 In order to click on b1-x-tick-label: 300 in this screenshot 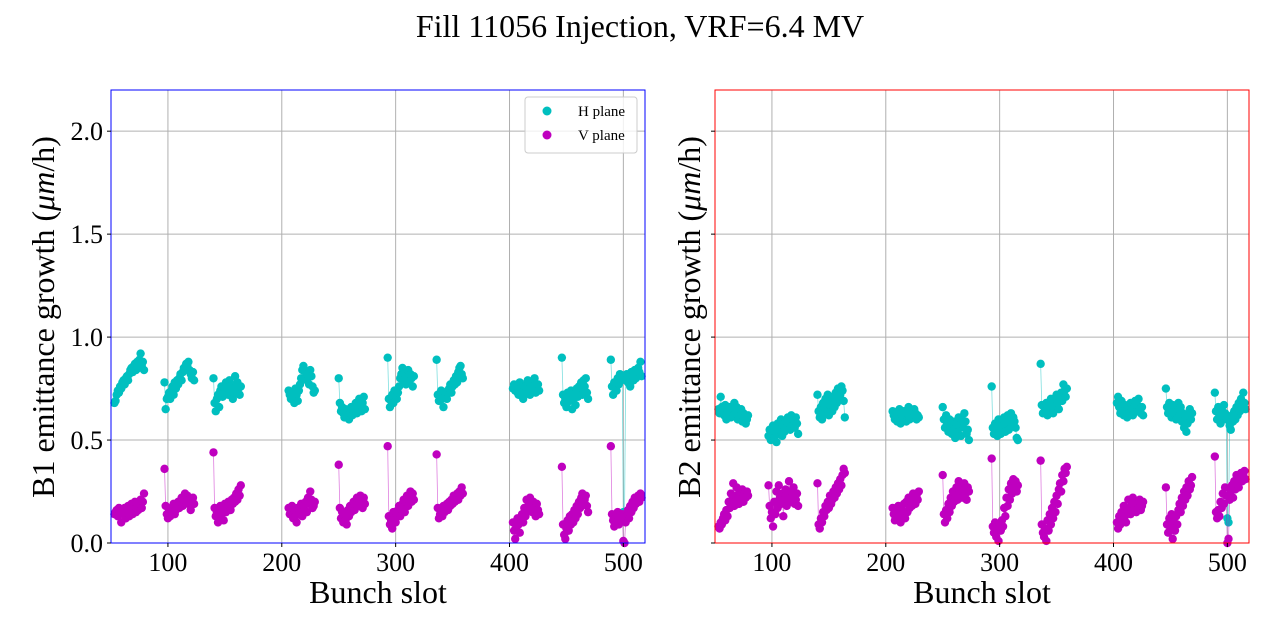, I will do `click(395, 562)`.